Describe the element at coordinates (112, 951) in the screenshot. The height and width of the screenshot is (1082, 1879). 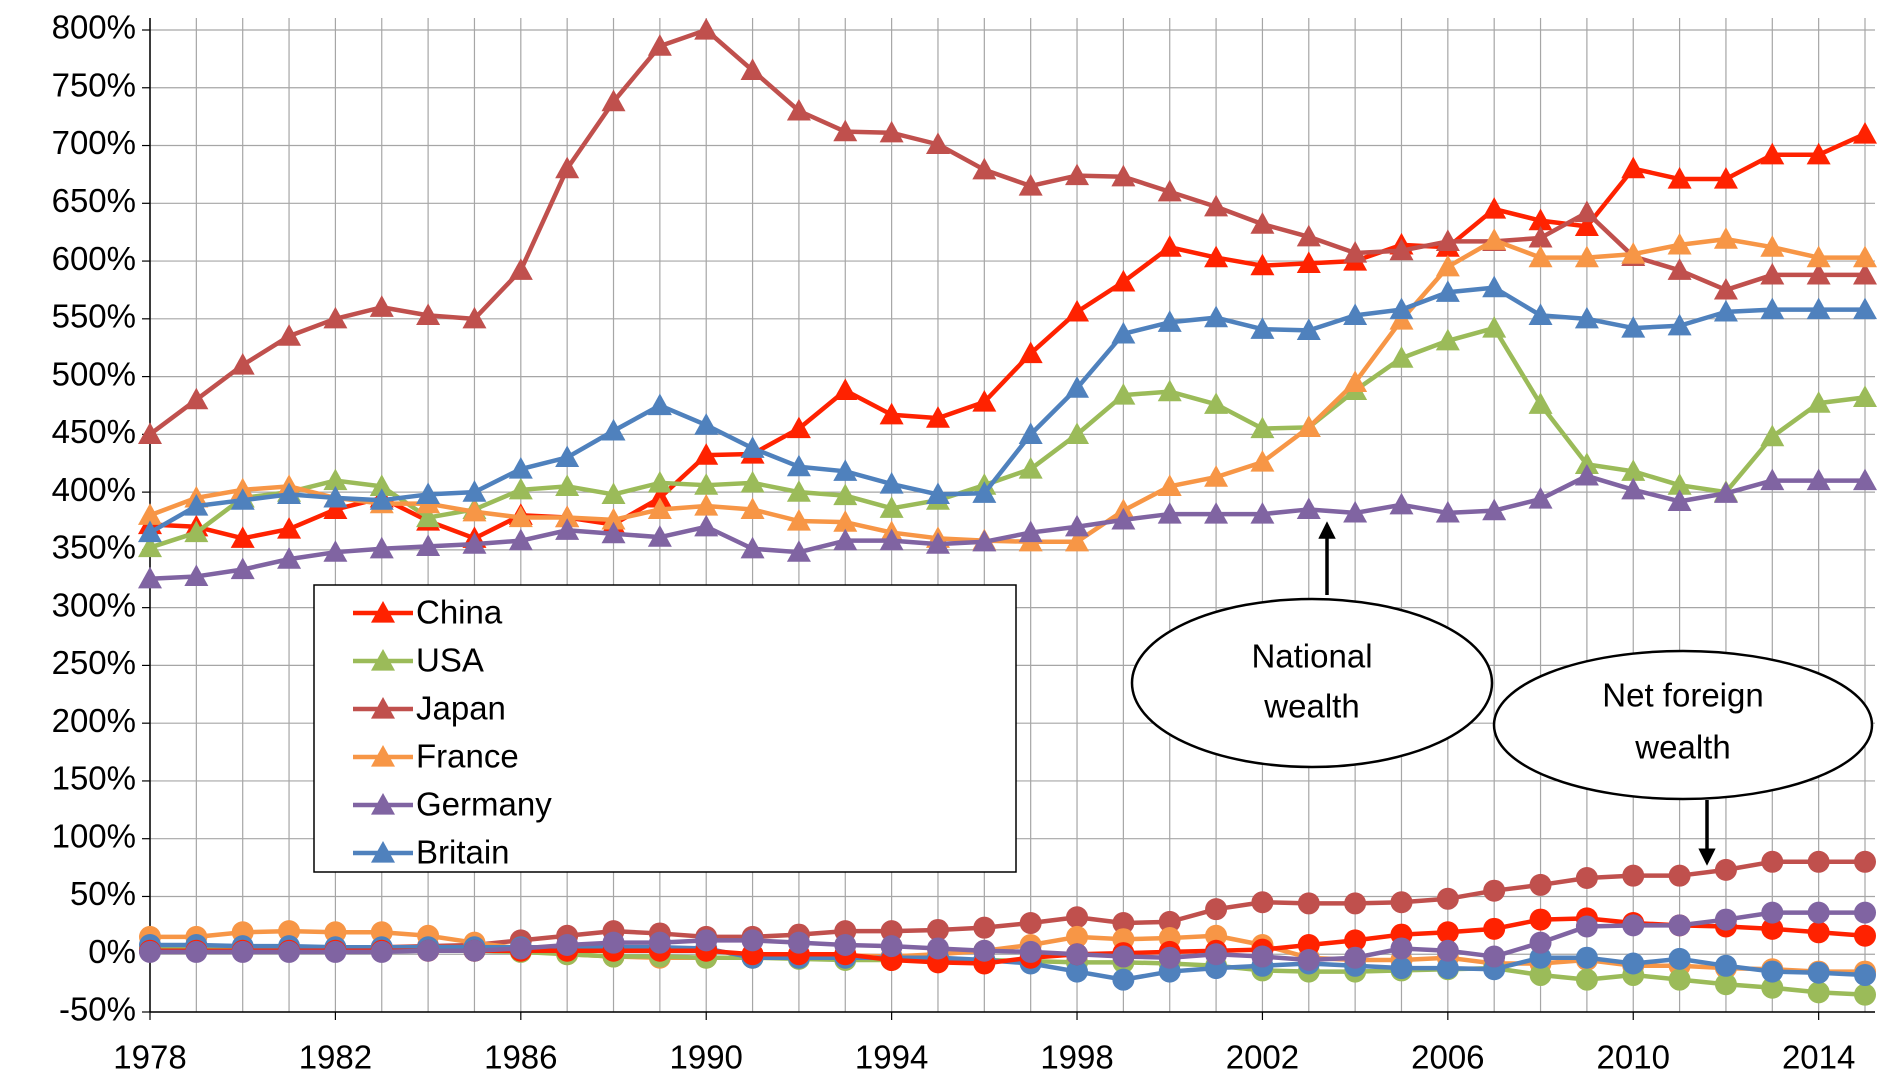
I see `y-tick-label: 0%` at that location.